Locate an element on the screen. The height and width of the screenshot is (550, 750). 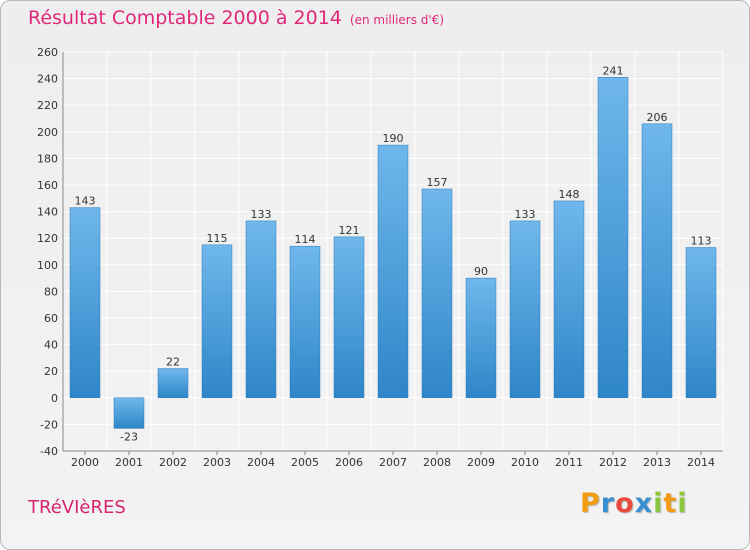
logo-letter: x is located at coordinates (644, 503).